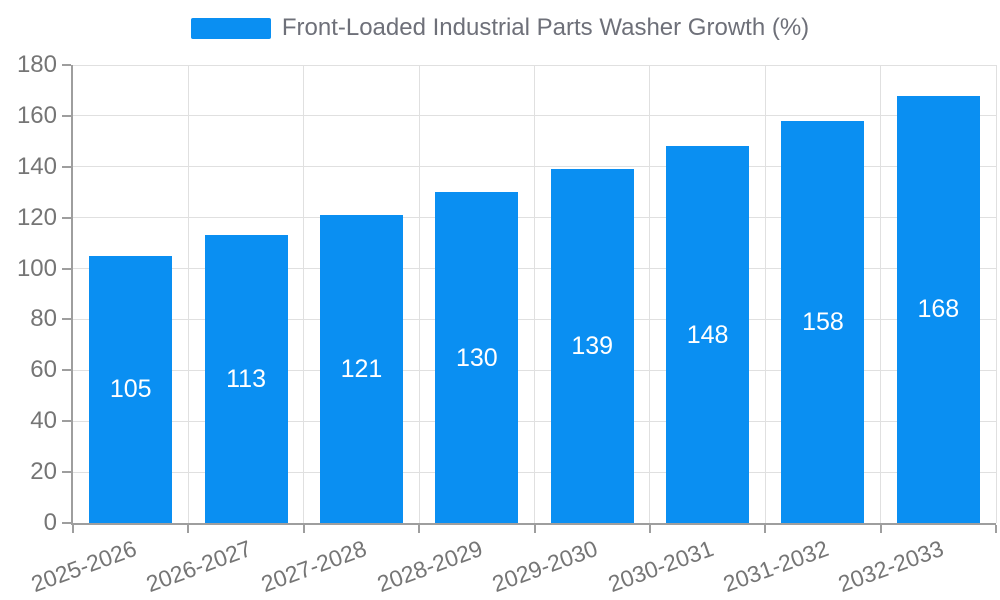 Image resolution: width=1000 pixels, height=600 pixels. Describe the element at coordinates (36, 268) in the screenshot. I see `y-axis-tick-label: 100` at that location.